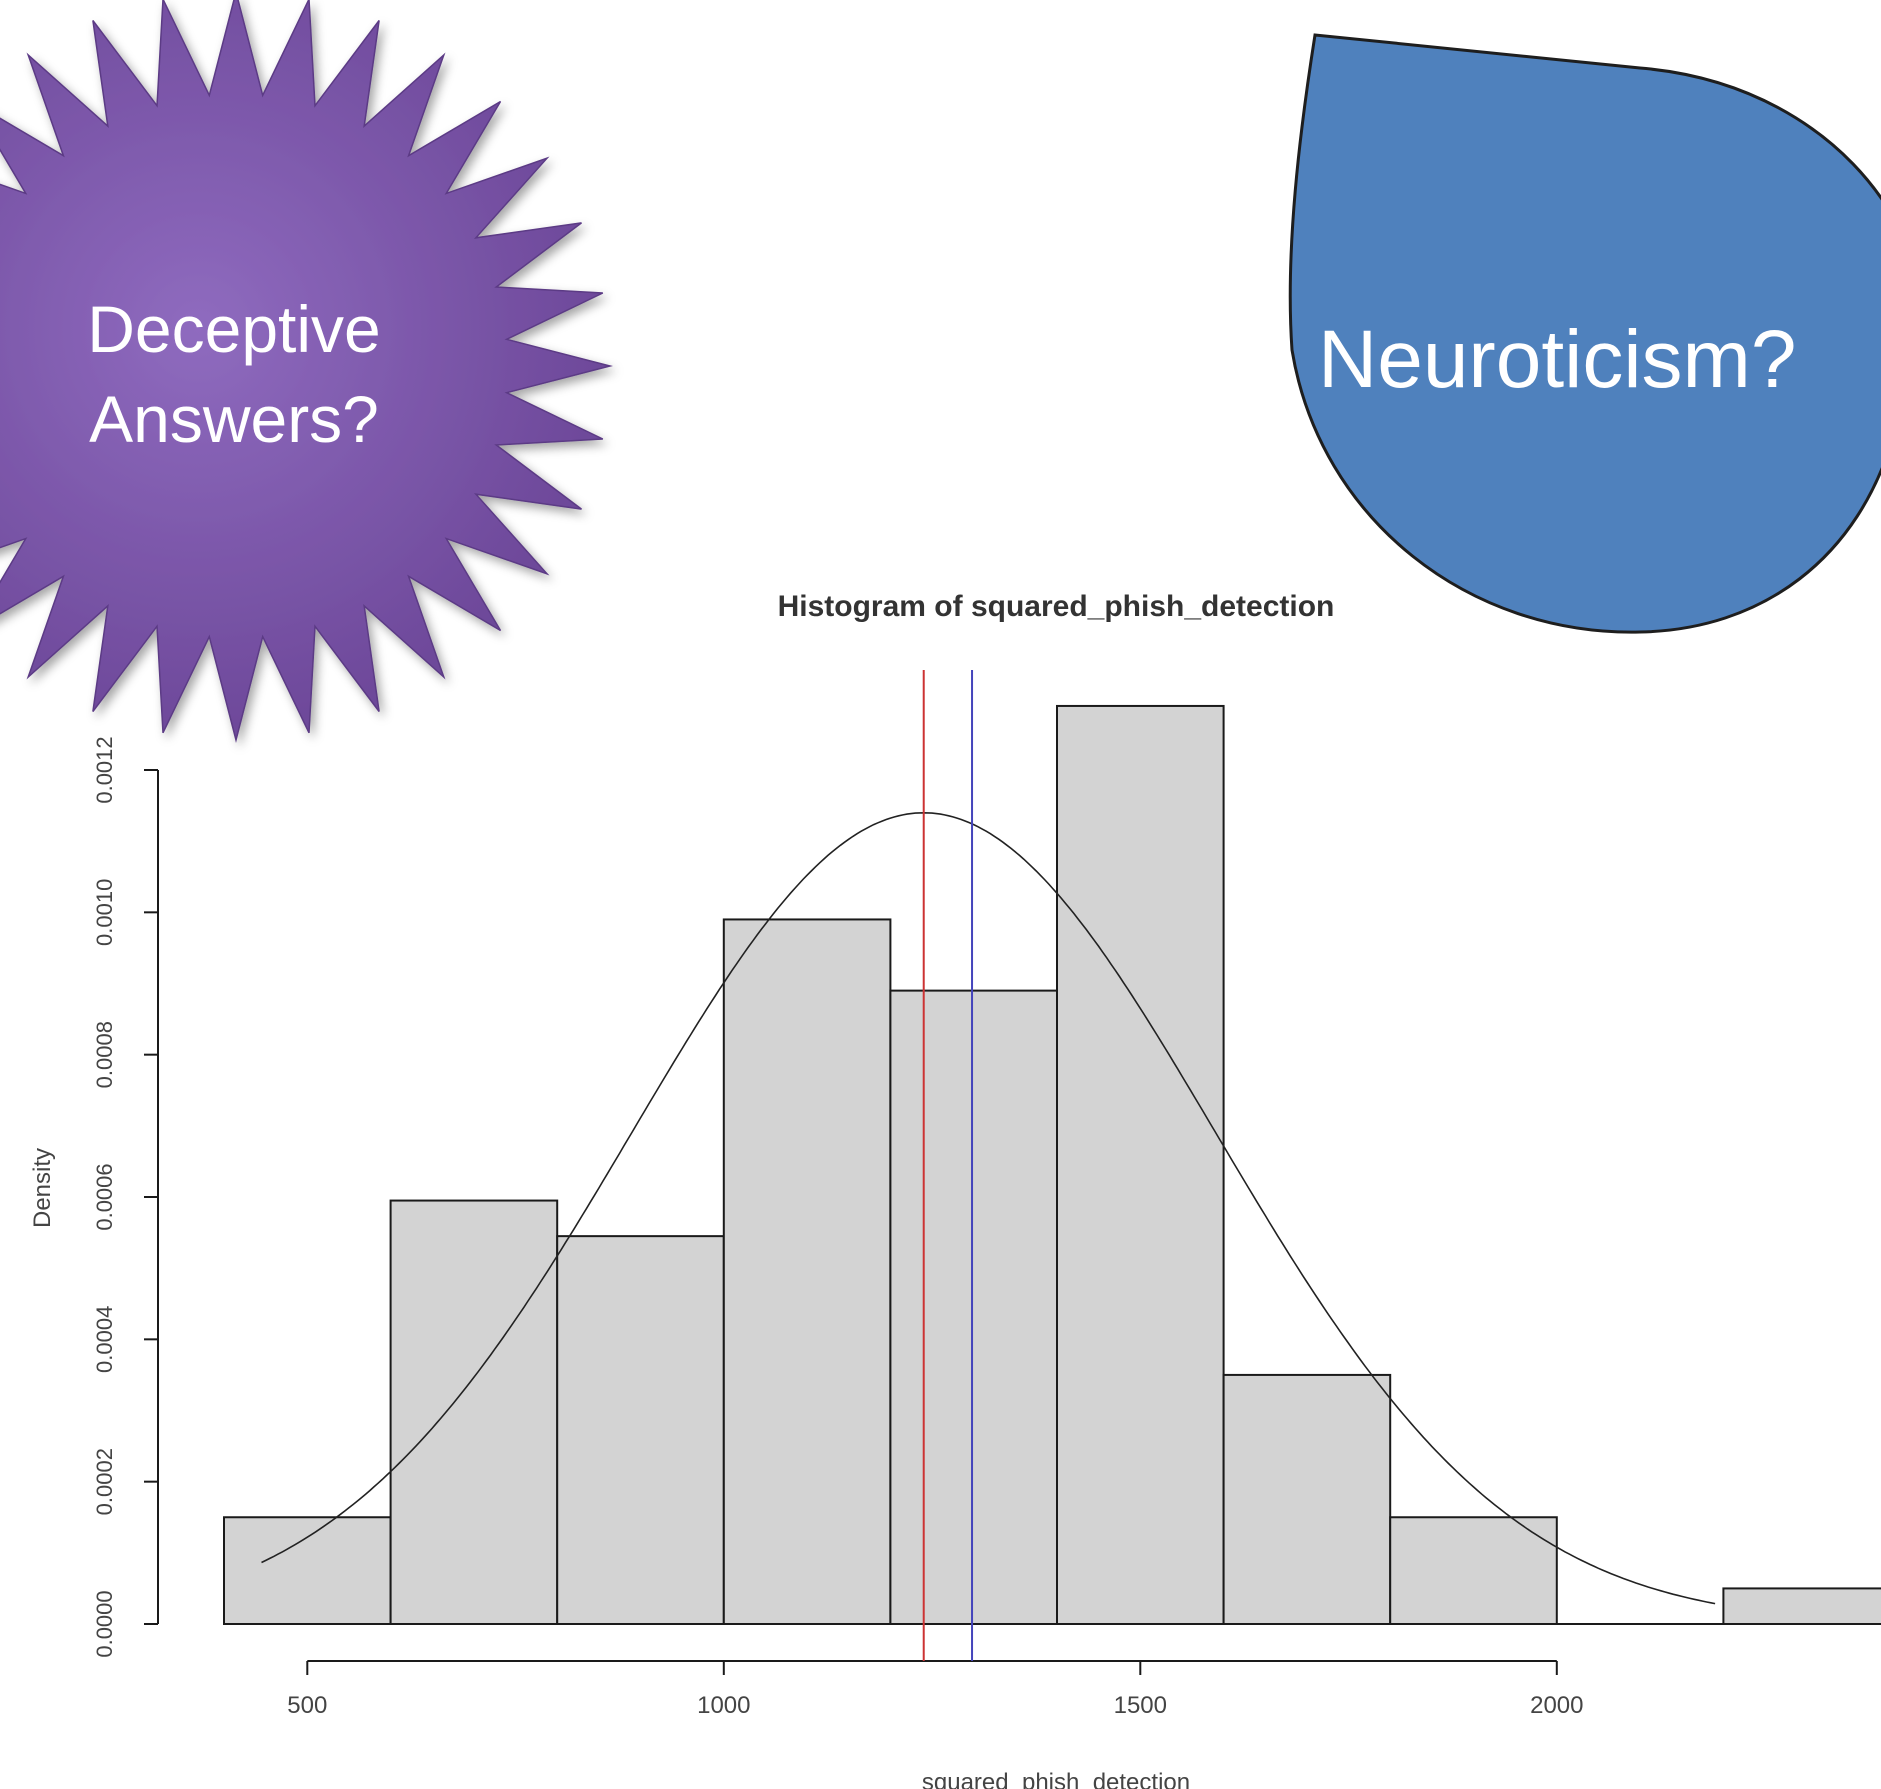  Describe the element at coordinates (723, 1705) in the screenshot. I see `x-tick-label: 1000` at that location.